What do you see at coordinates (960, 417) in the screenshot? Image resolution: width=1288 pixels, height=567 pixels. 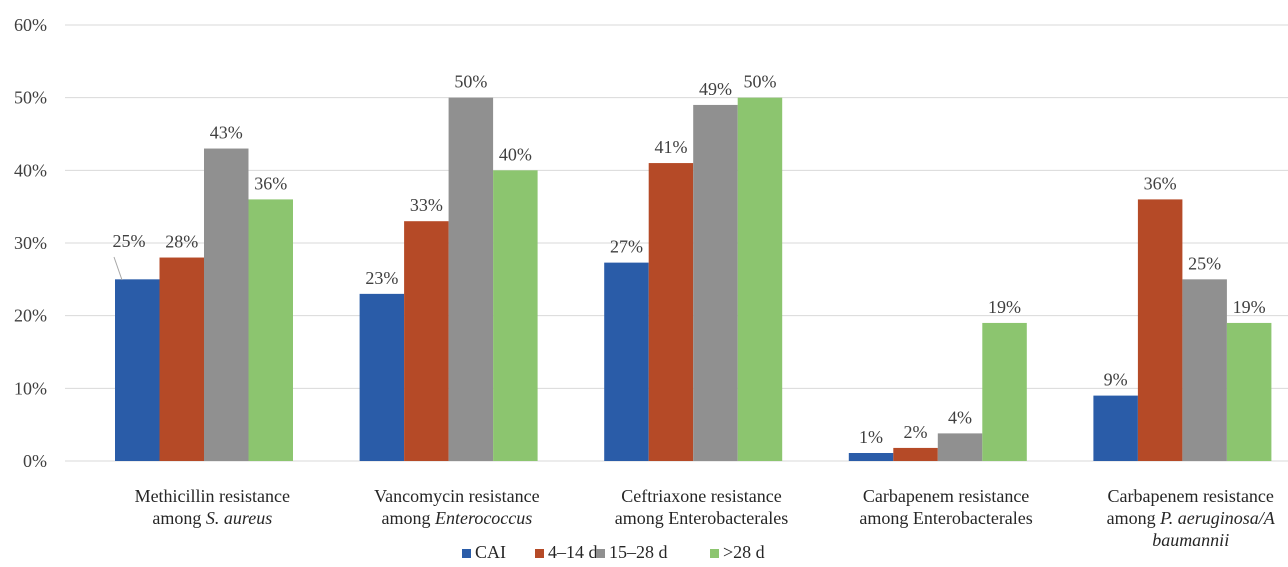 I see `data-label: 4%` at bounding box center [960, 417].